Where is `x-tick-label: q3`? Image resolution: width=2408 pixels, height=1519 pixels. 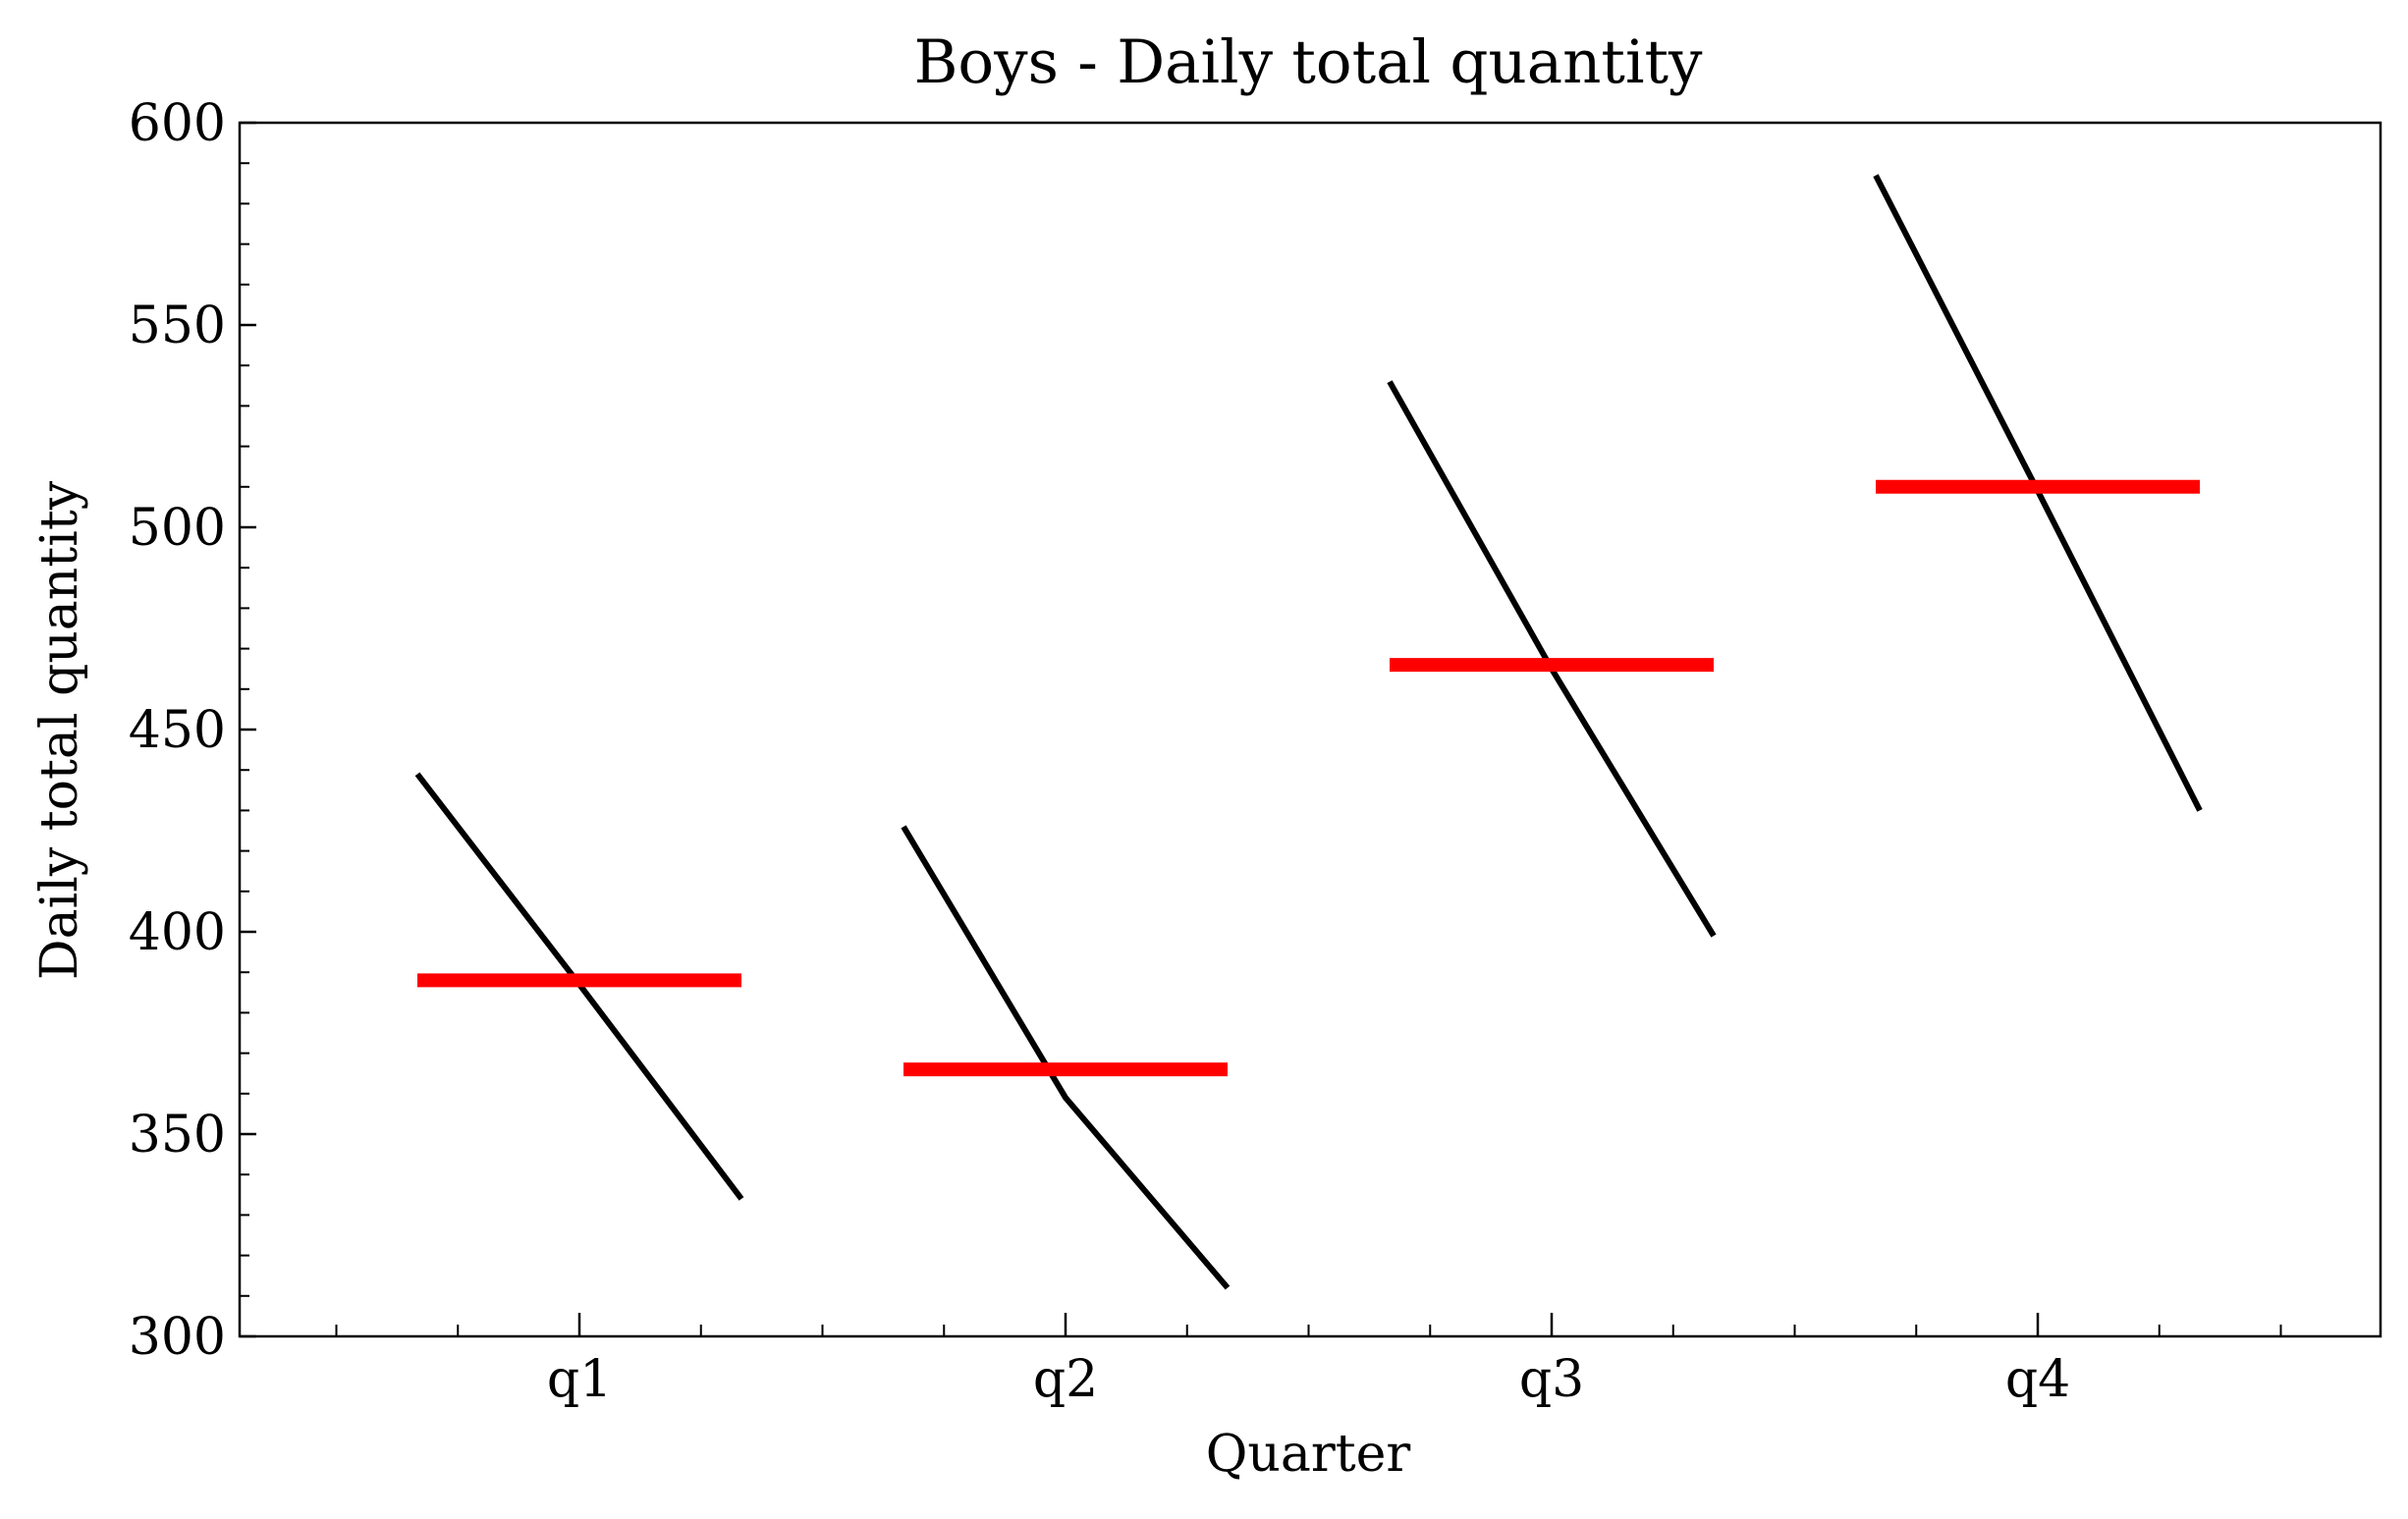
x-tick-label: q3 is located at coordinates (1552, 1379).